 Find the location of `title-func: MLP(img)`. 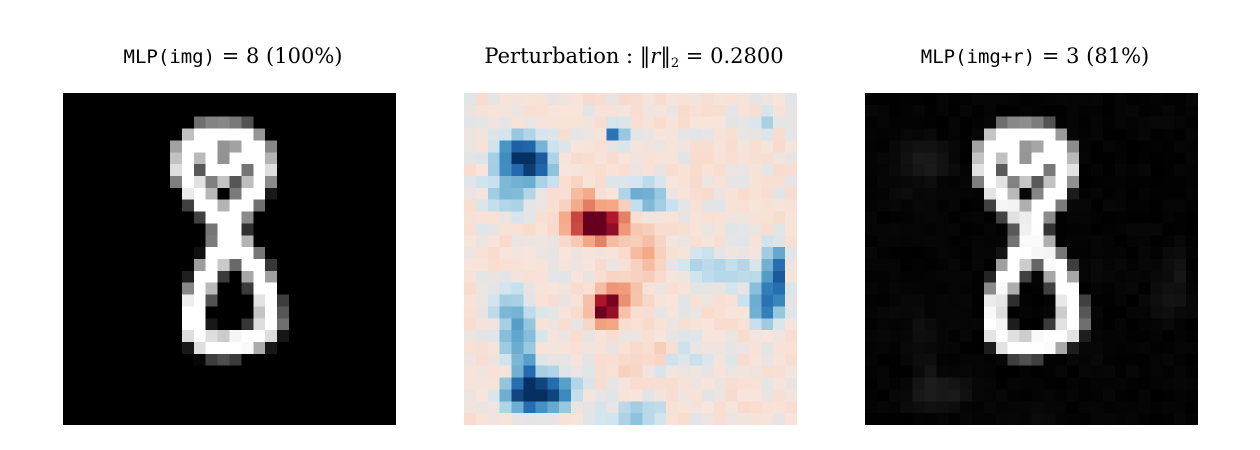

title-func: MLP(img) is located at coordinates (169, 57).